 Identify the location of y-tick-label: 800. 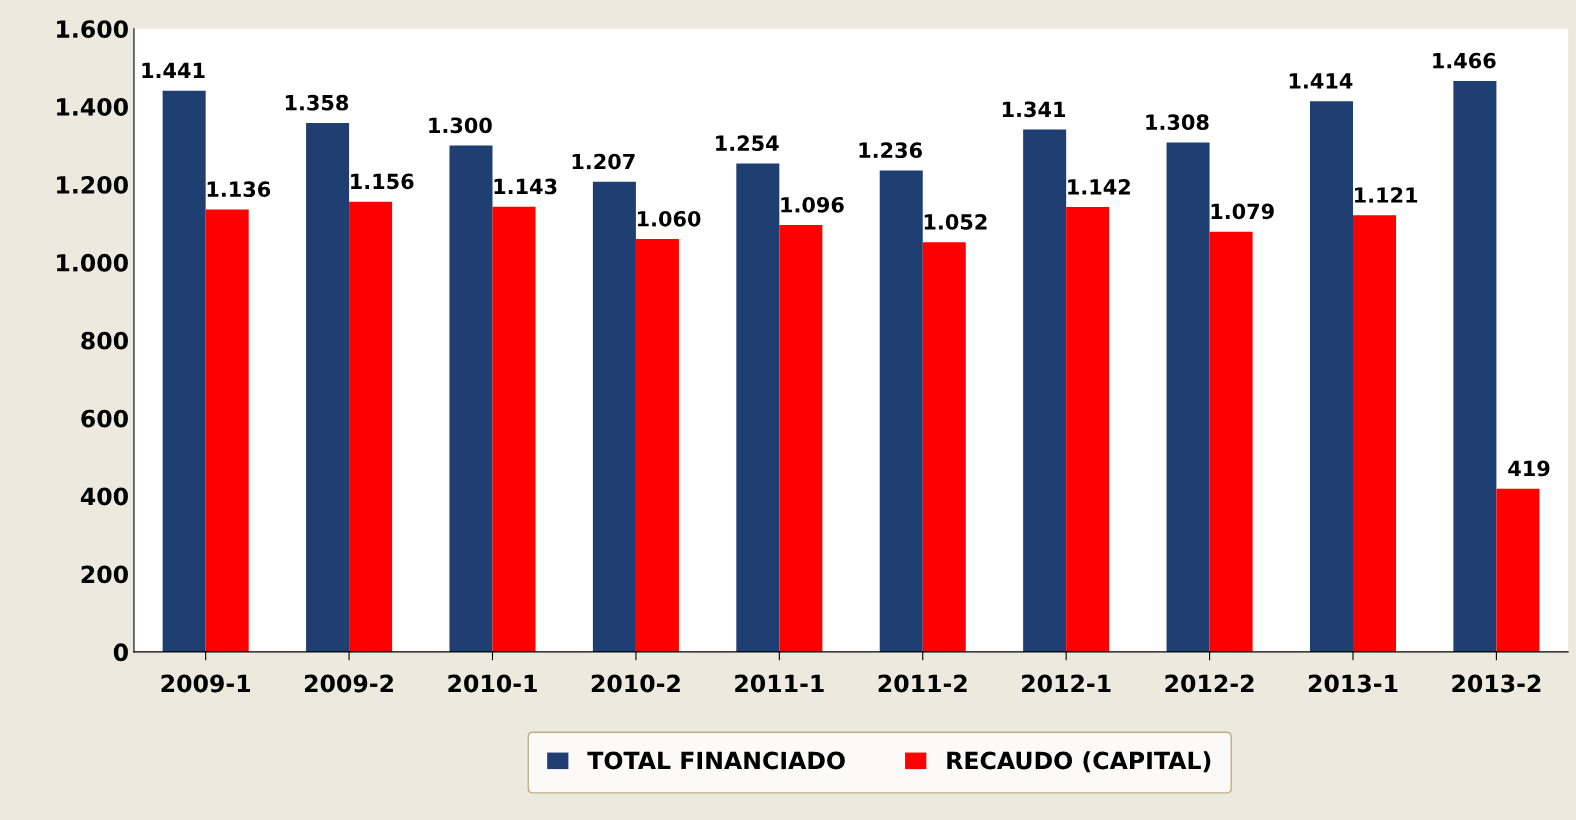
(104, 340).